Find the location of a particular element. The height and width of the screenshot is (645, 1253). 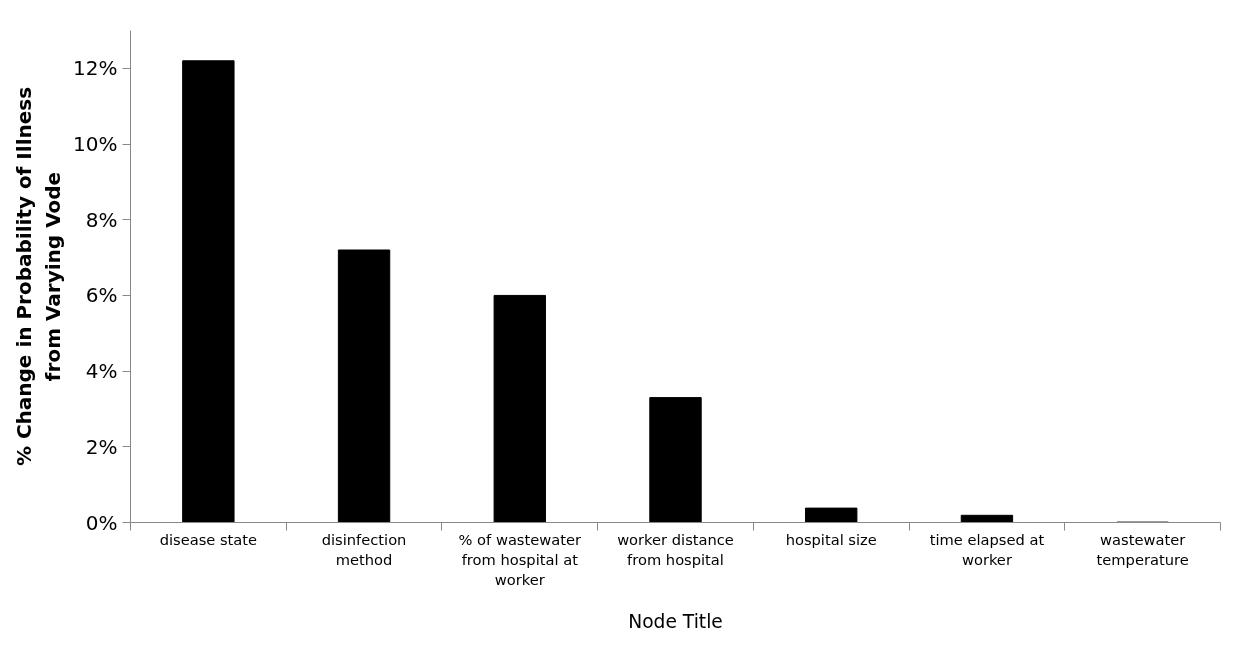

y-tick-label: 10% is located at coordinates (95, 144).